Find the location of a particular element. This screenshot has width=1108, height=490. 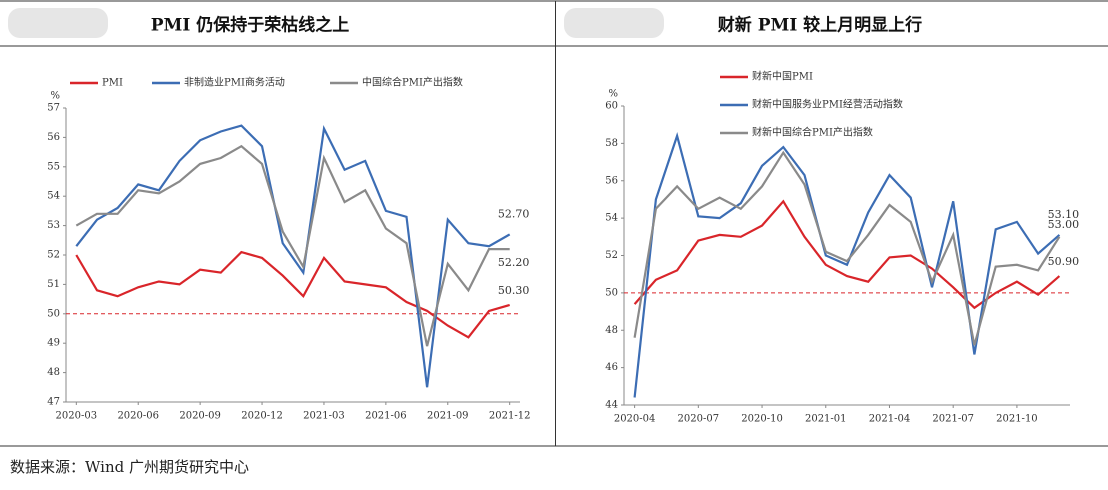

x-tick-label: 2020-04 is located at coordinates (635, 419).